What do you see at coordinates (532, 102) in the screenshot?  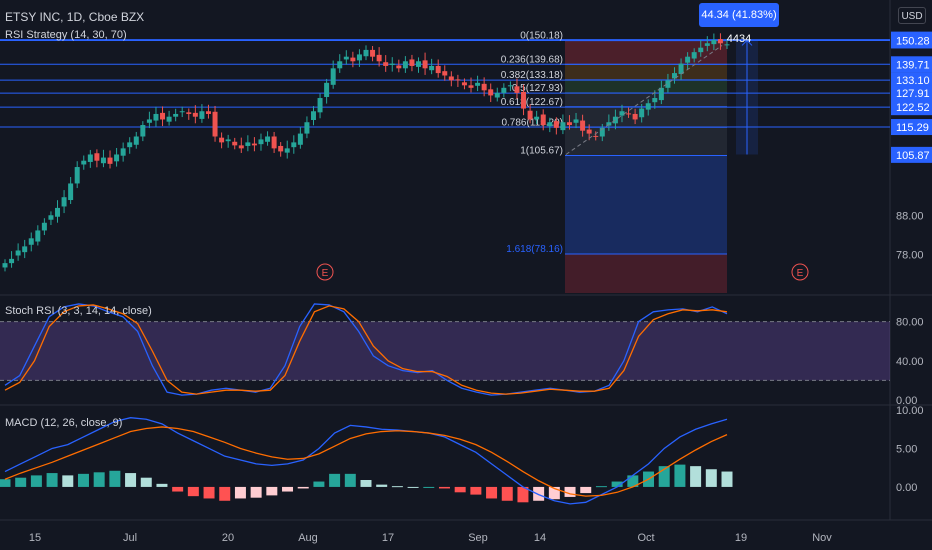 I see `fib-label: 0.618(122.67)` at bounding box center [532, 102].